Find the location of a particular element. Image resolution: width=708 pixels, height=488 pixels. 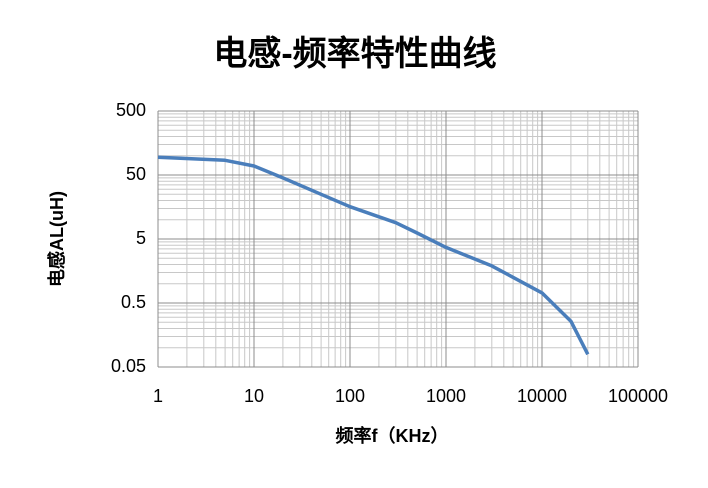

x-tick-label: 100000 is located at coordinates (638, 396).